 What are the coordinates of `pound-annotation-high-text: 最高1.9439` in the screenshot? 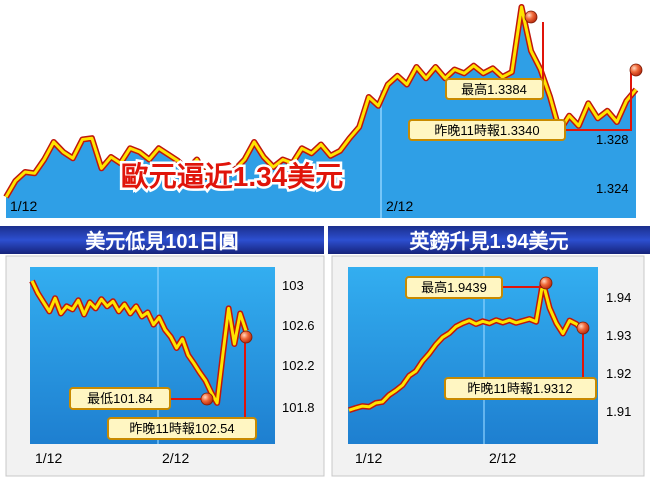 It's located at (454, 287).